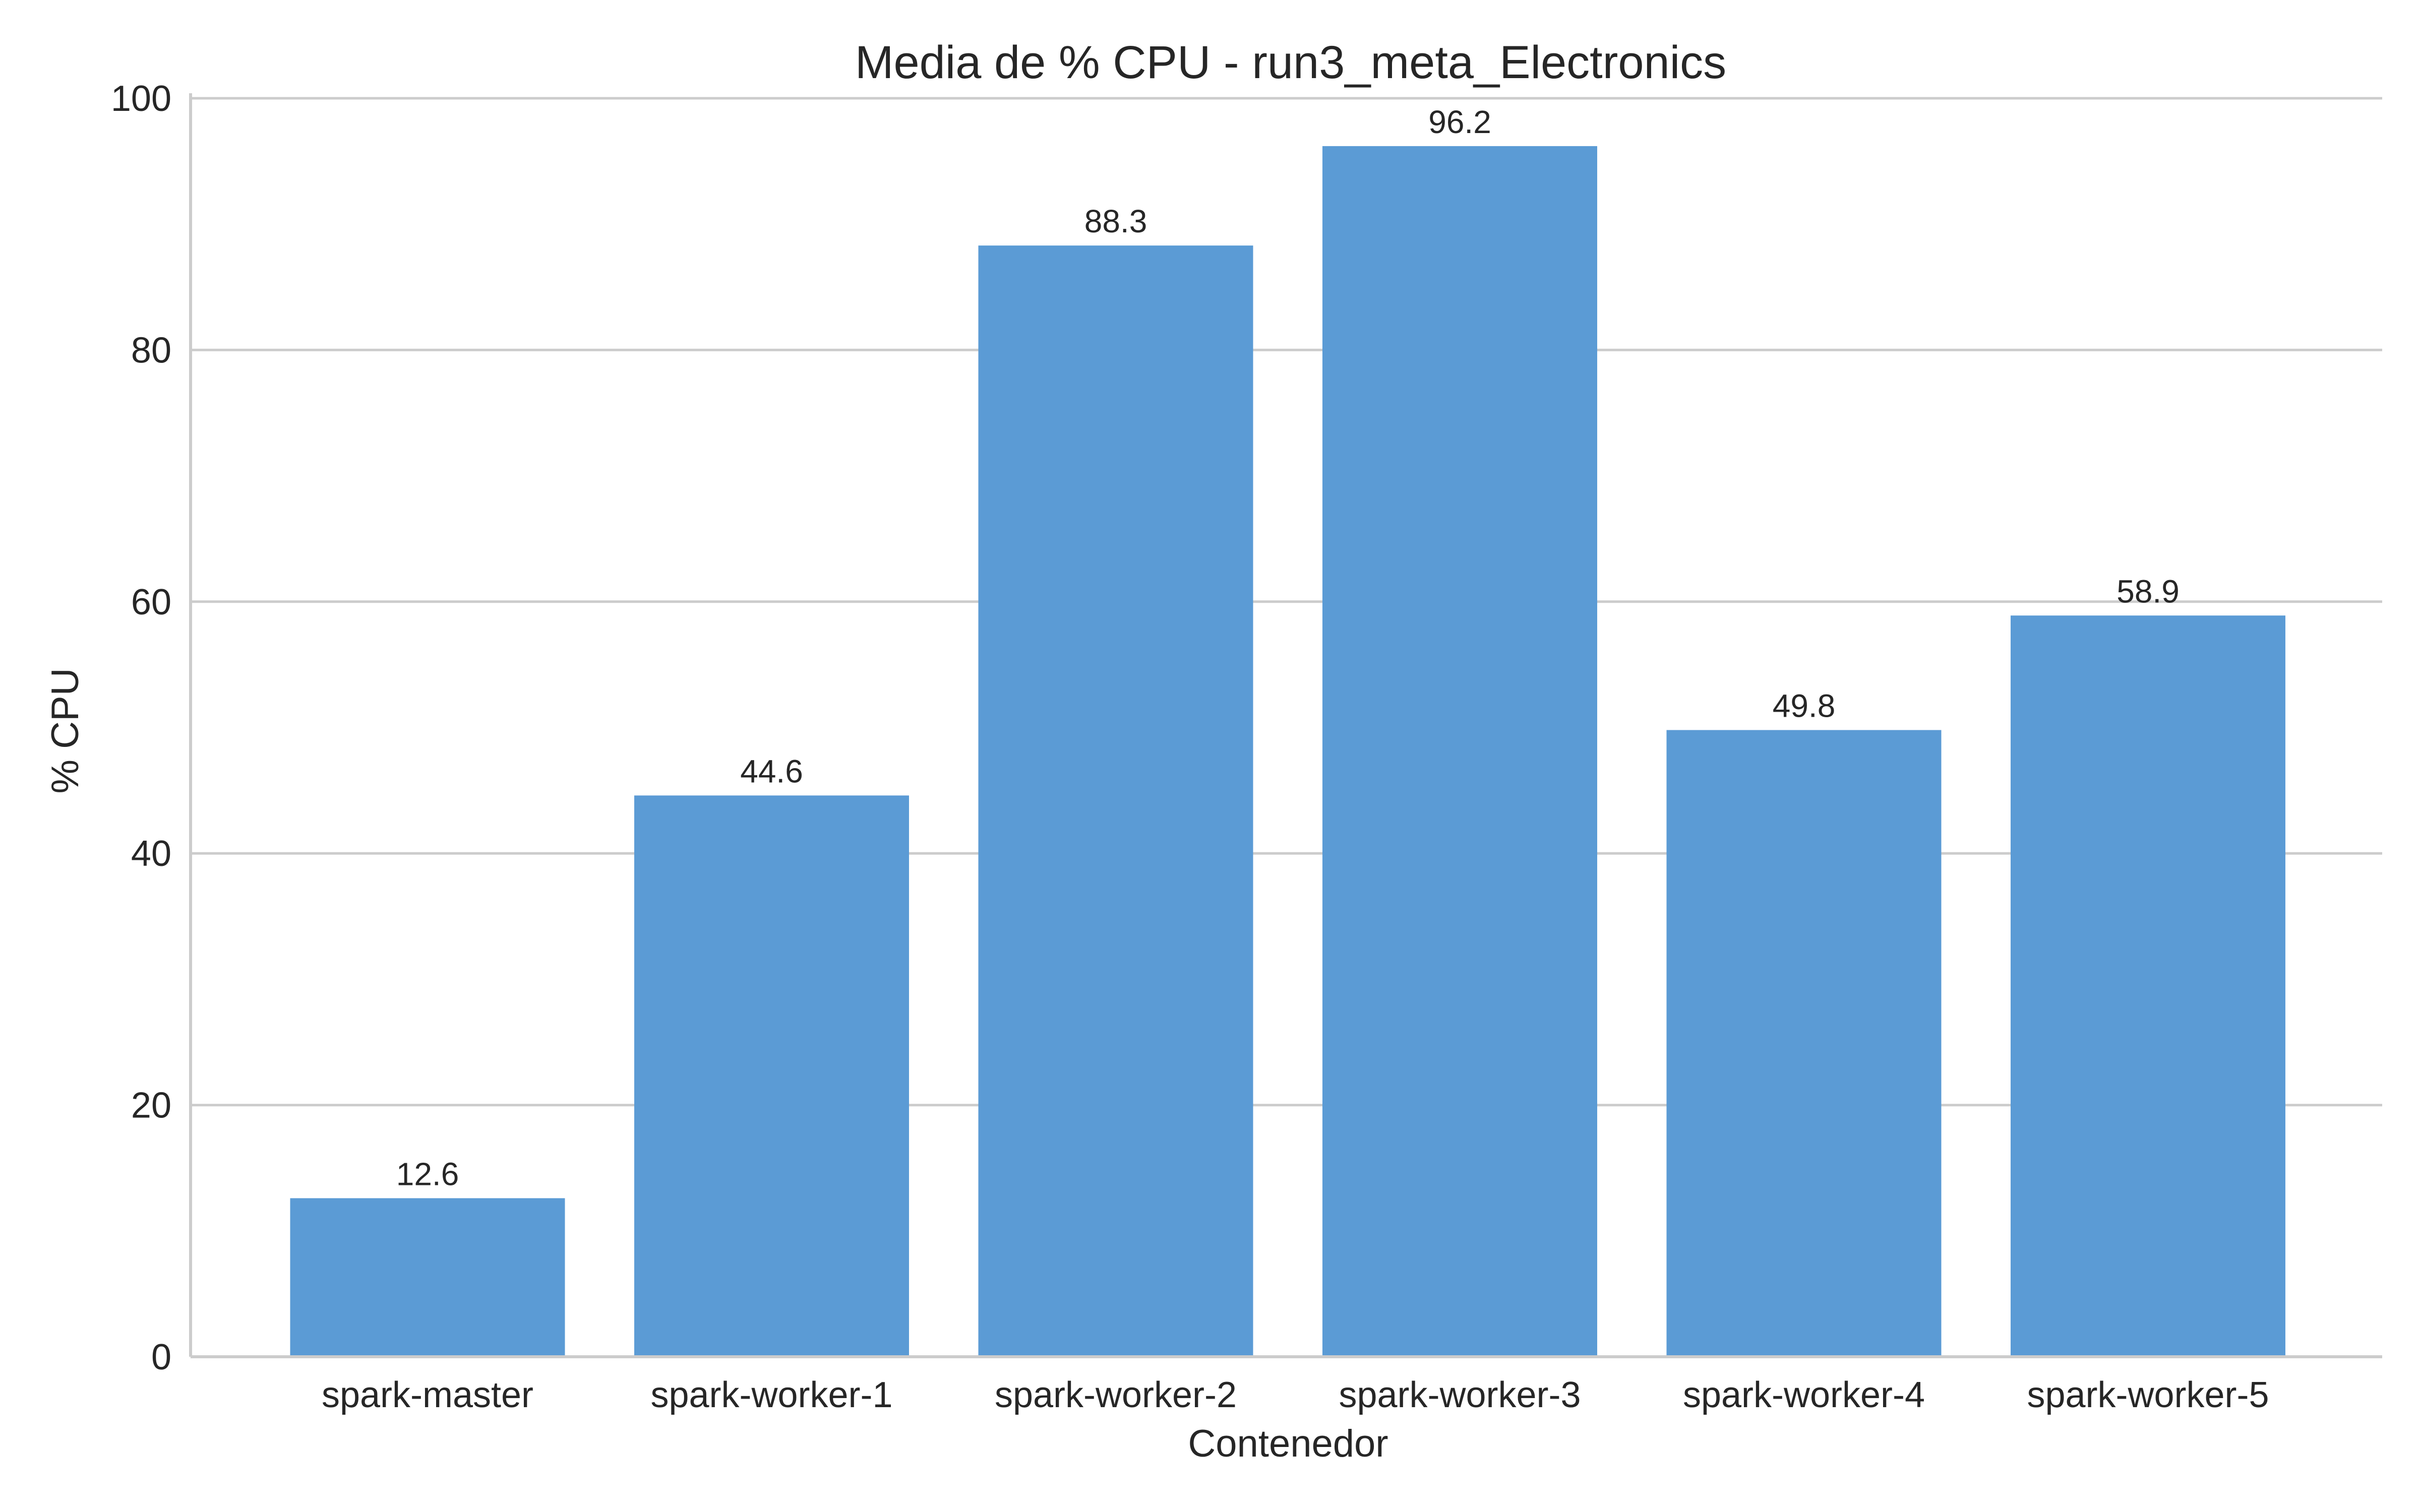 The height and width of the screenshot is (1512, 2420). Describe the element at coordinates (161, 1357) in the screenshot. I see `y-tick-label: 0` at that location.